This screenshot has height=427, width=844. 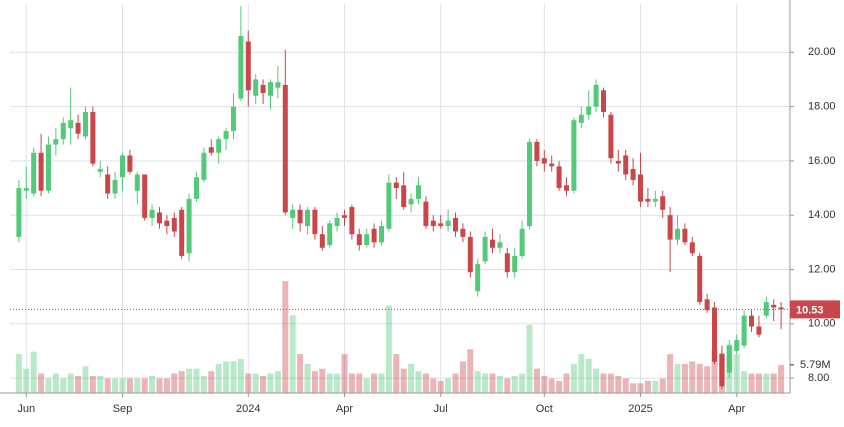 What do you see at coordinates (26, 409) in the screenshot?
I see `x-tick-label: Jun` at bounding box center [26, 409].